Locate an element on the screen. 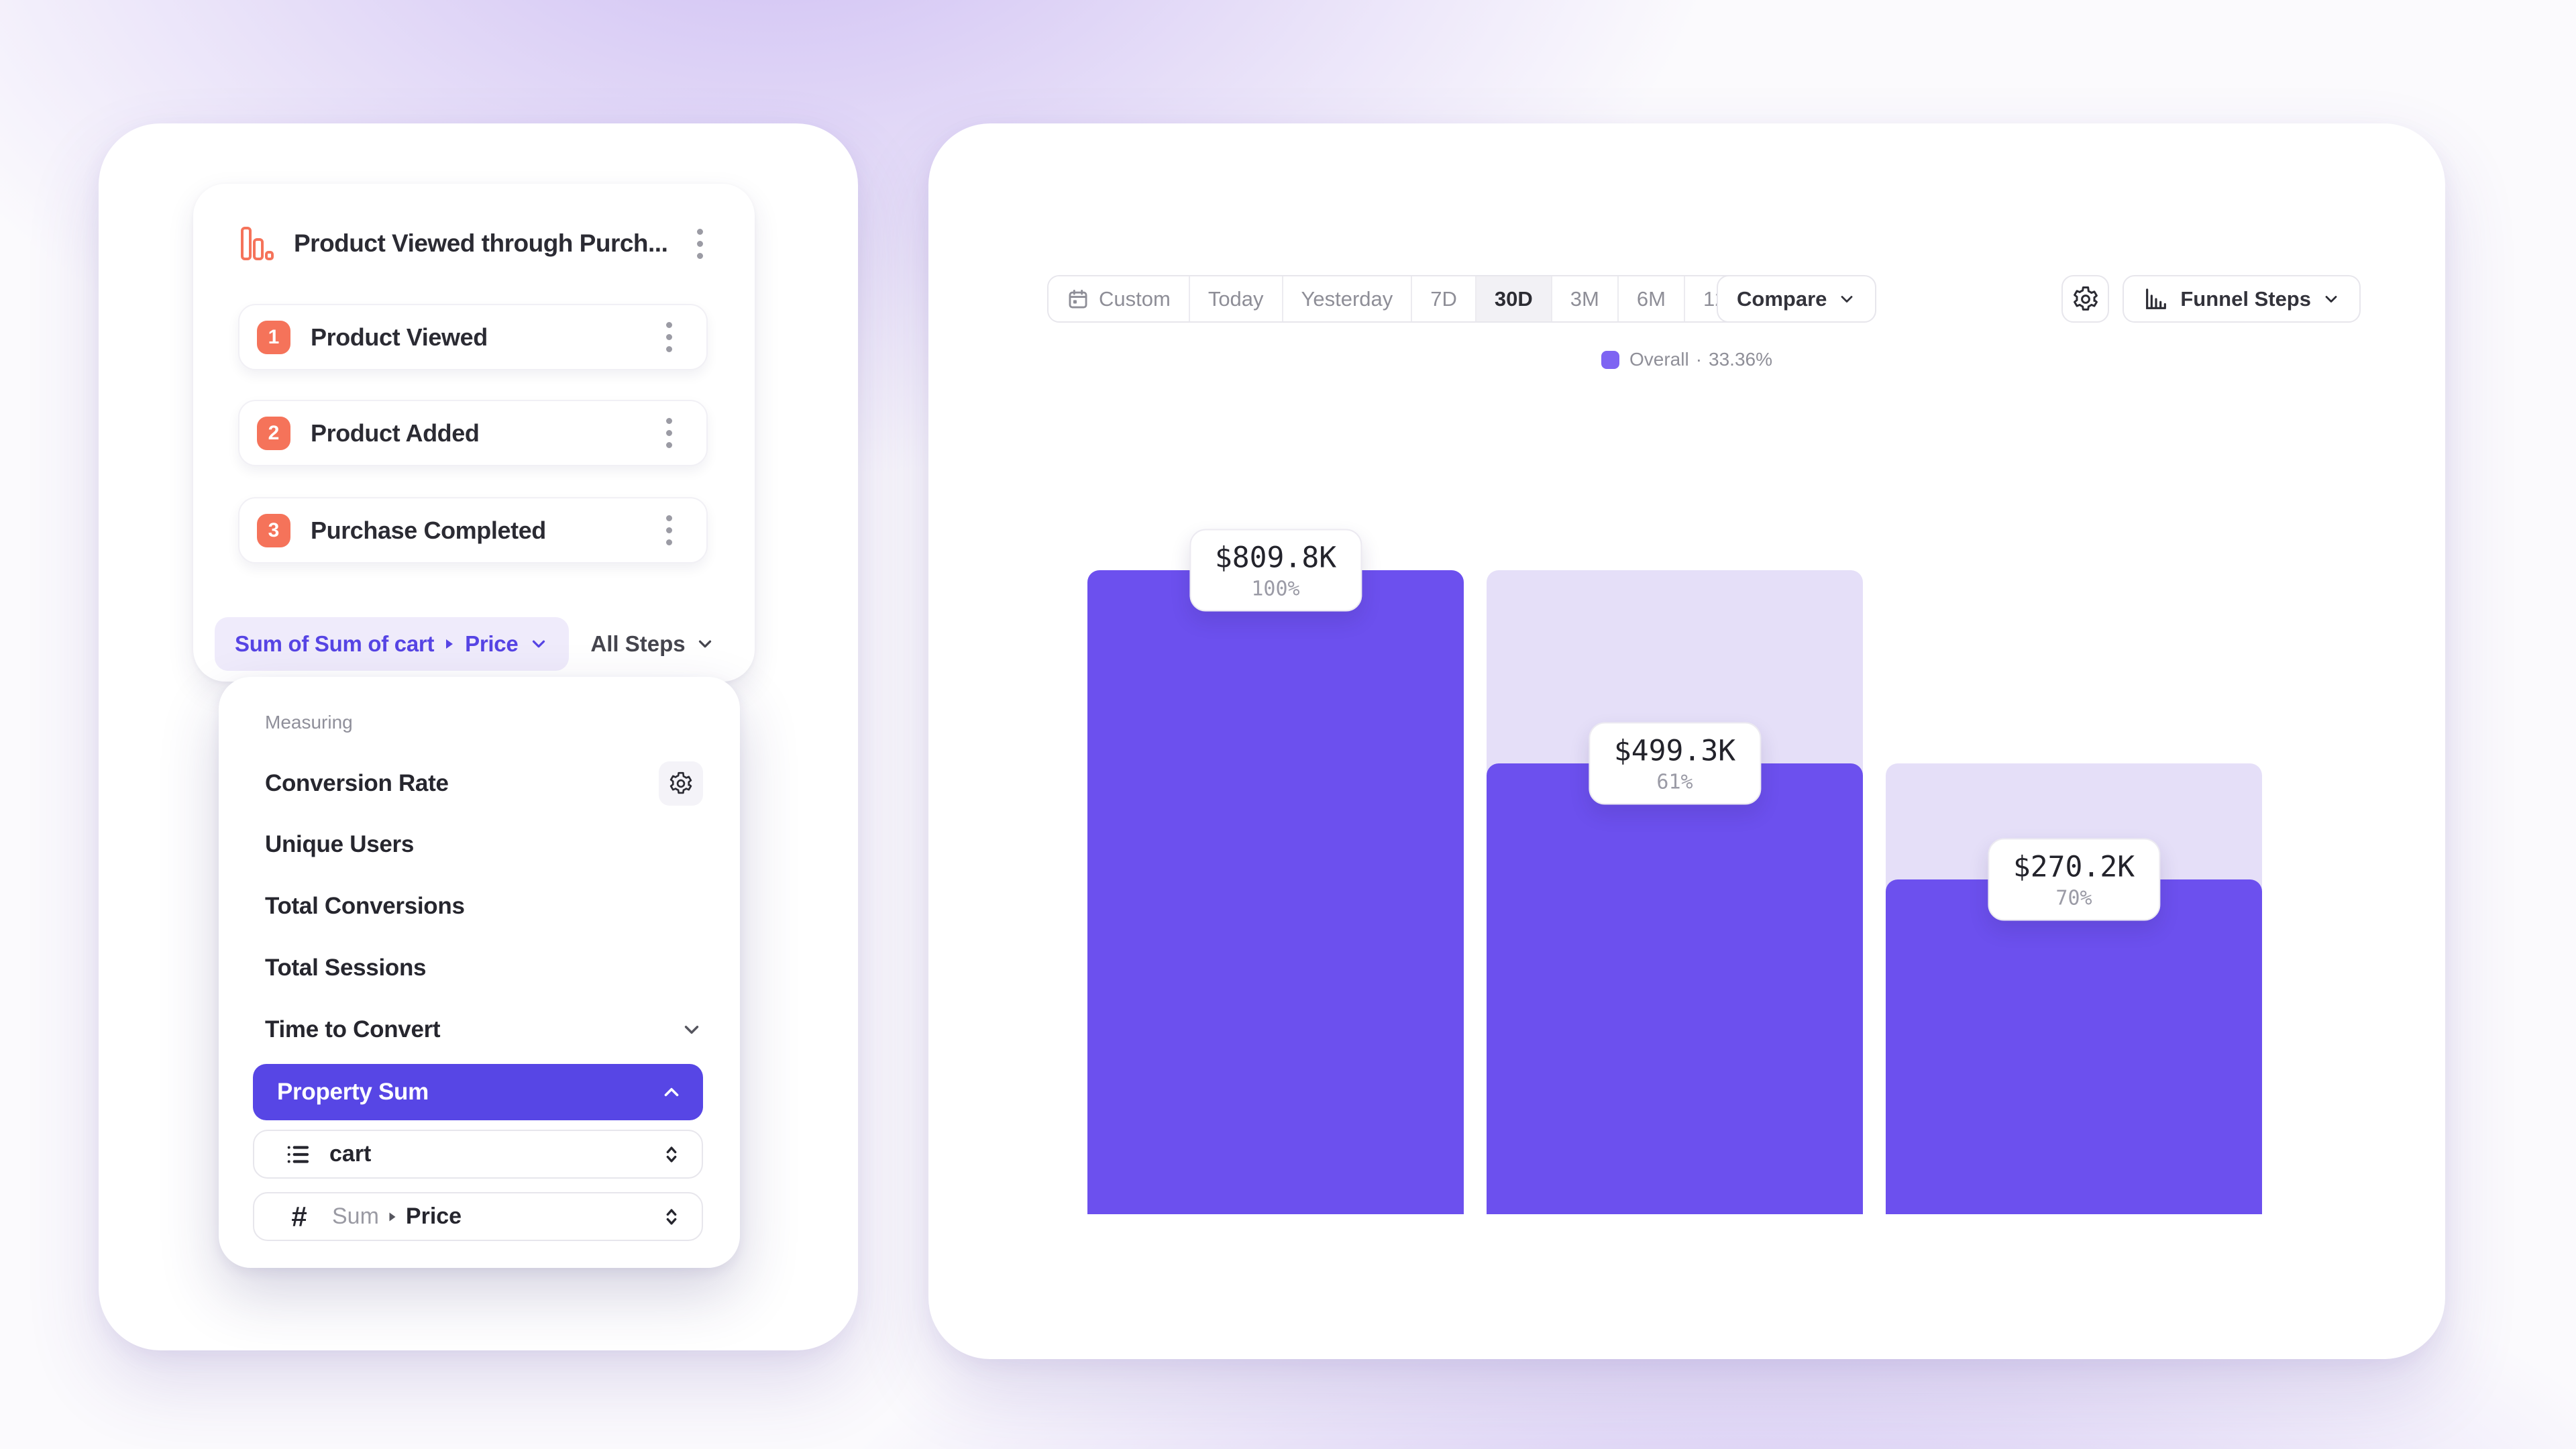 Image resolution: width=2576 pixels, height=1449 pixels. funnel-step-row-1: 1 Product Viewed is located at coordinates (473, 337).